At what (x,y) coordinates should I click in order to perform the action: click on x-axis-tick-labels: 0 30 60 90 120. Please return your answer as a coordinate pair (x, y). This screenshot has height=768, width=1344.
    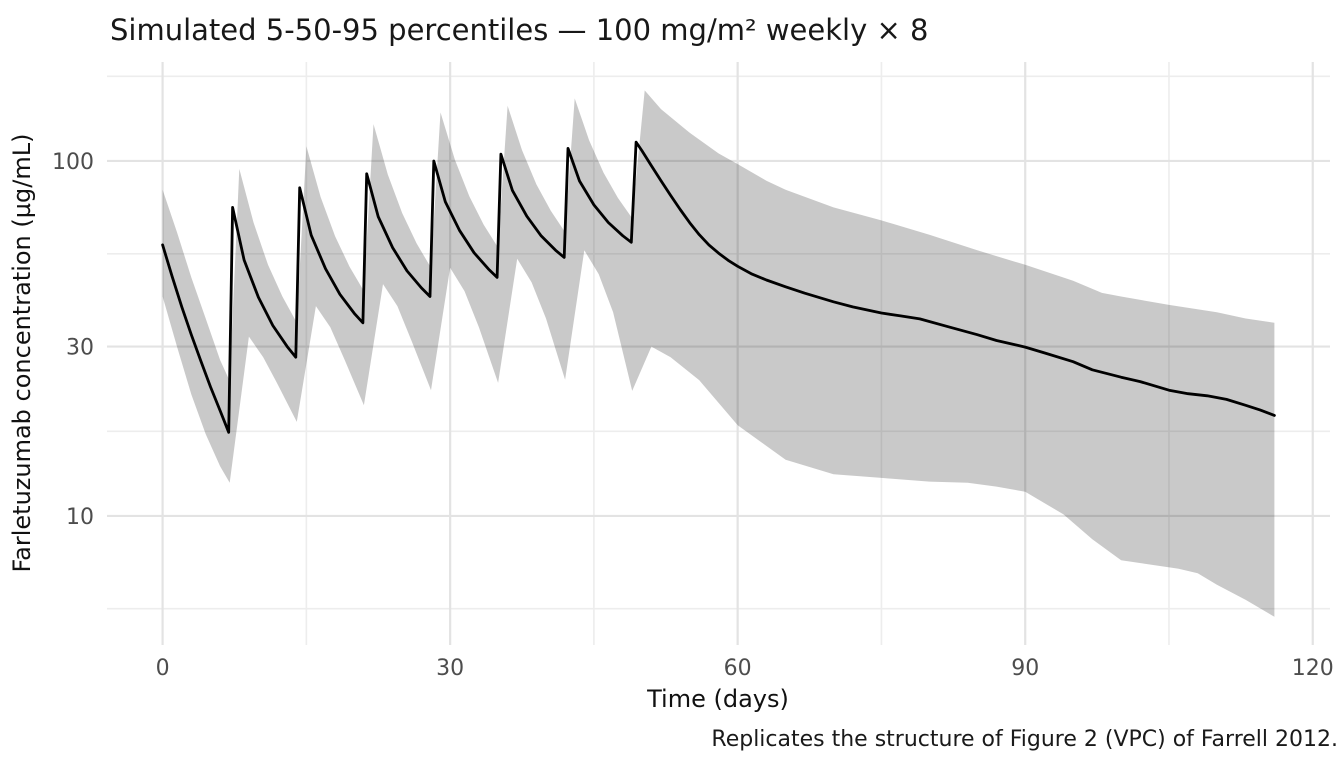
    Looking at the image, I should click on (745, 668).